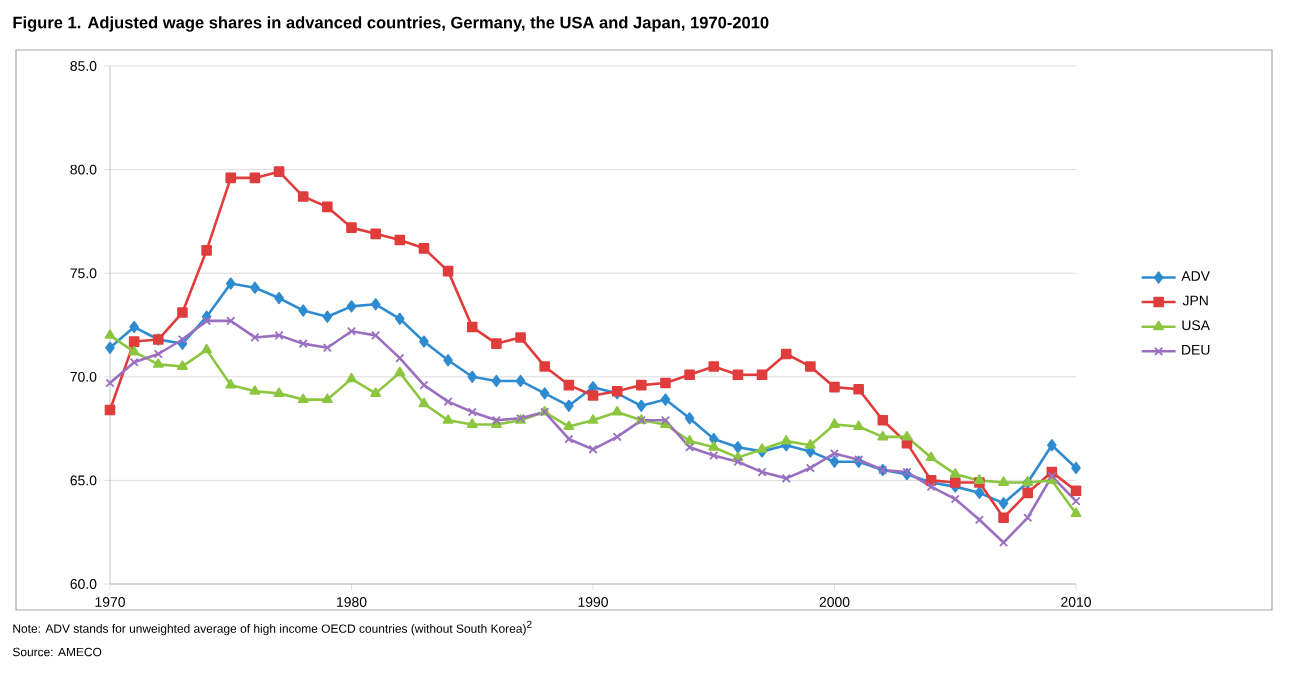  Describe the element at coordinates (391, 24) in the screenshot. I see `chart-title: Figure 1. Adjusted wage shares in advanced countries, Germany, the USA and Japan, 1970-2010` at that location.